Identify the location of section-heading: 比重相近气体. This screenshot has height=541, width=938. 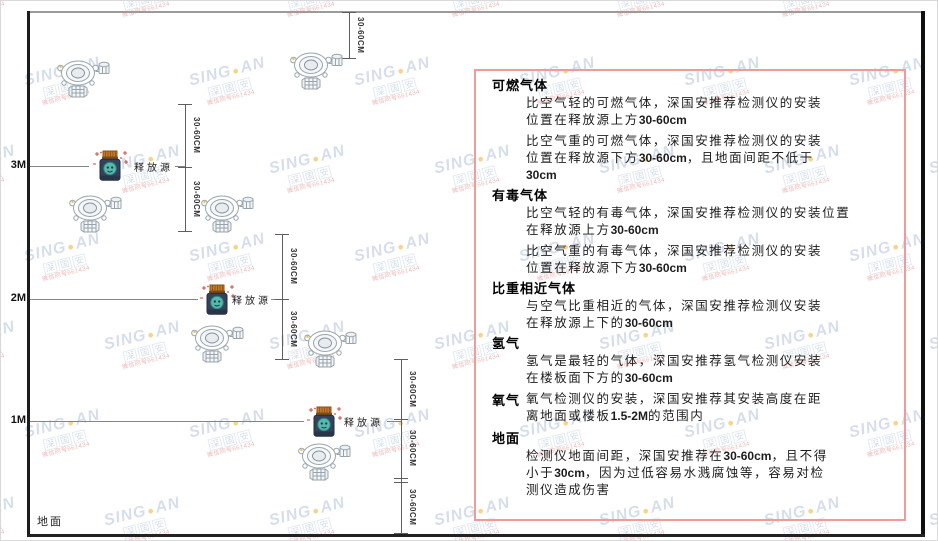
(534, 288).